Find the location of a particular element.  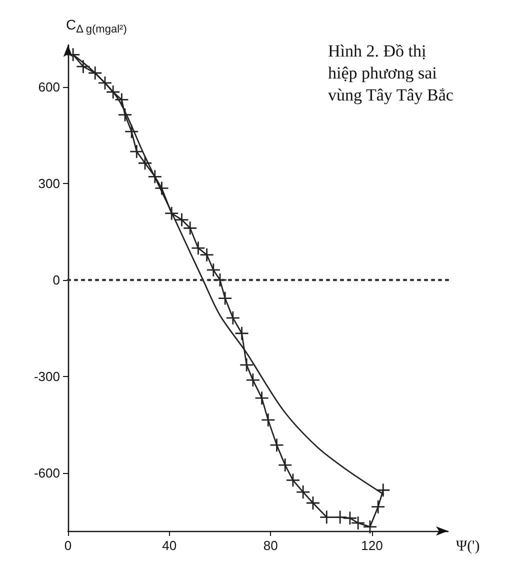

x-tick-label: 120 is located at coordinates (372, 545).